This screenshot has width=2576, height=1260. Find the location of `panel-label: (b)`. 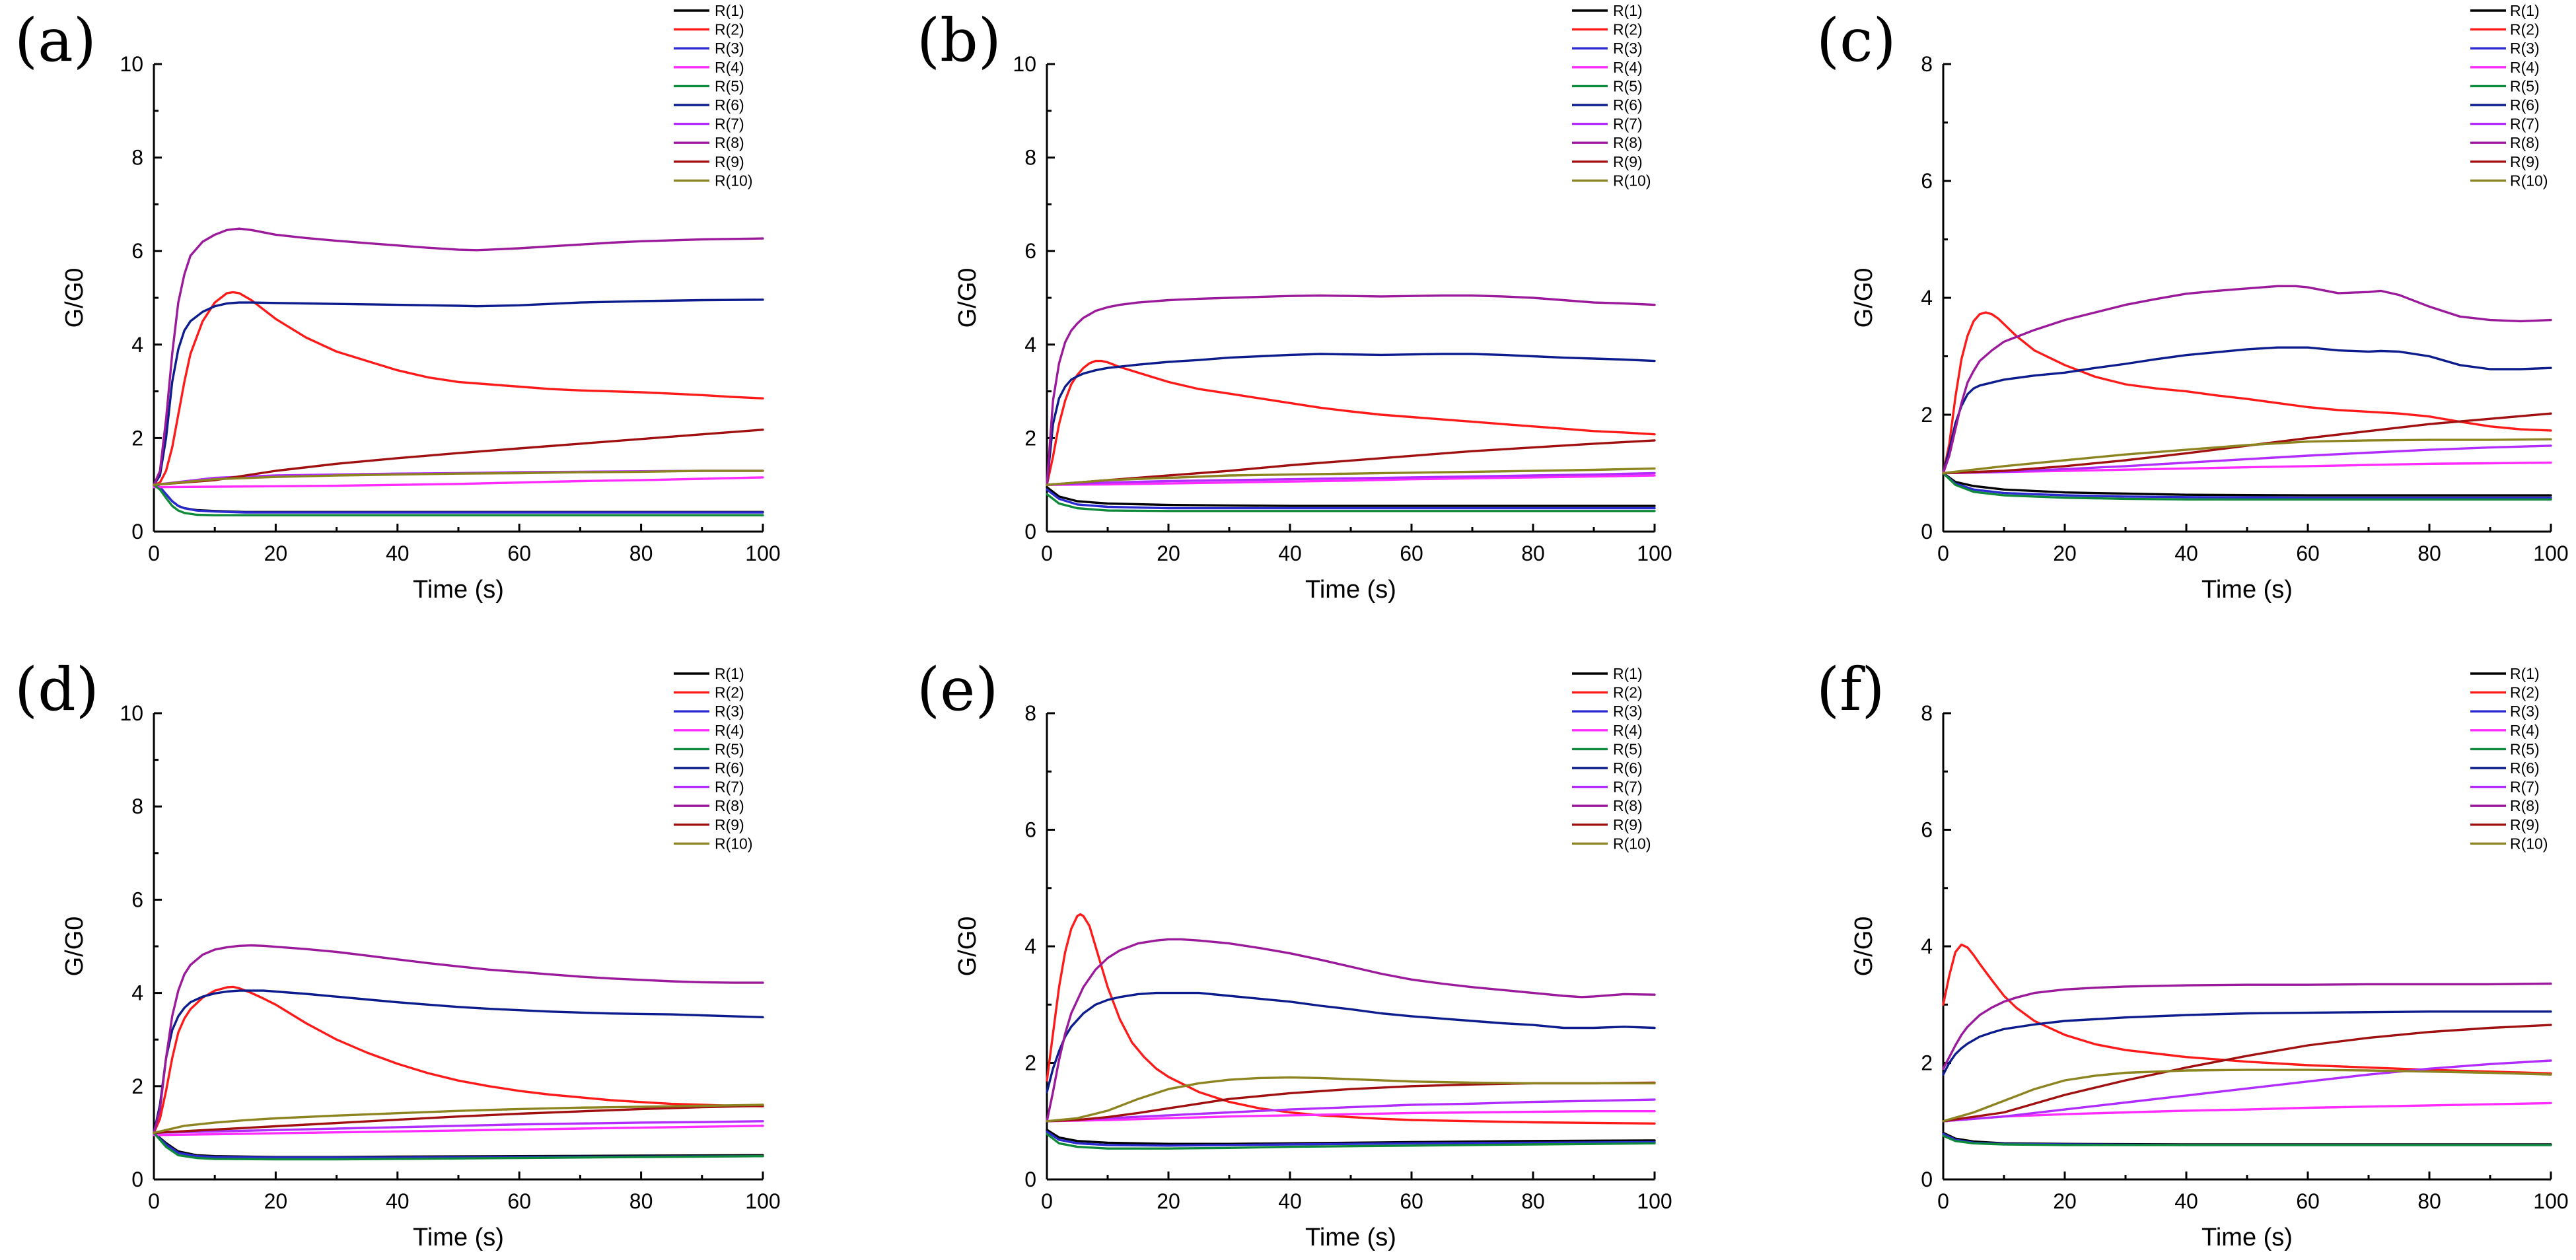

panel-label: (b) is located at coordinates (959, 40).